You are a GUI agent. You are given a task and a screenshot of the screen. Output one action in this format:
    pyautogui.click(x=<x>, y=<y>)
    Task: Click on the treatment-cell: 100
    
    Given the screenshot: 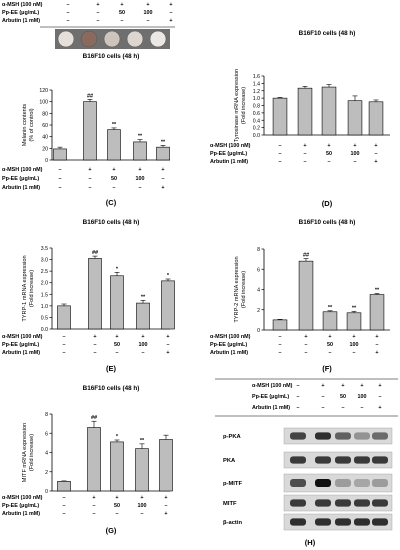 What is the action you would take?
    pyautogui.click(x=354, y=345)
    